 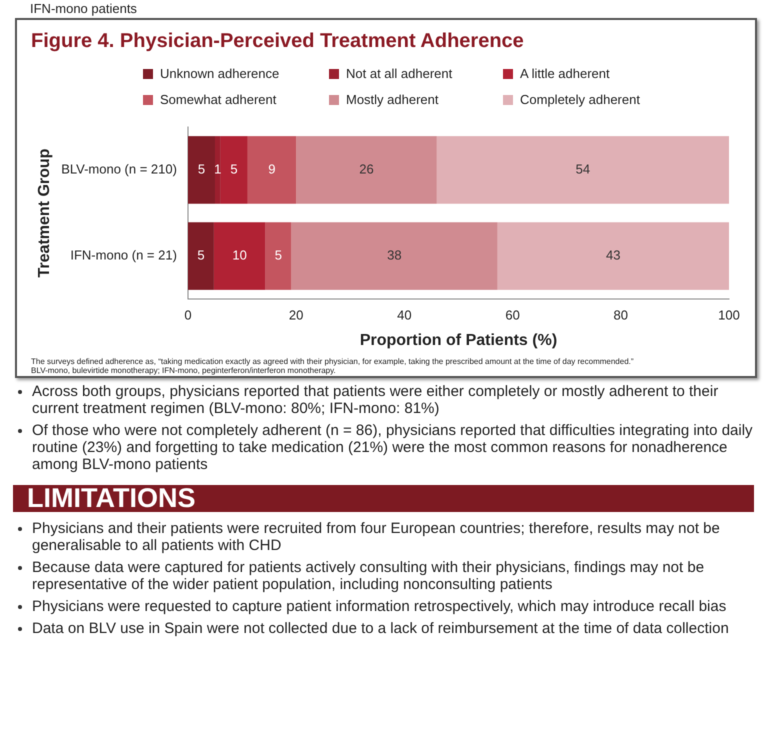 I want to click on data-label: 9, so click(x=272, y=168).